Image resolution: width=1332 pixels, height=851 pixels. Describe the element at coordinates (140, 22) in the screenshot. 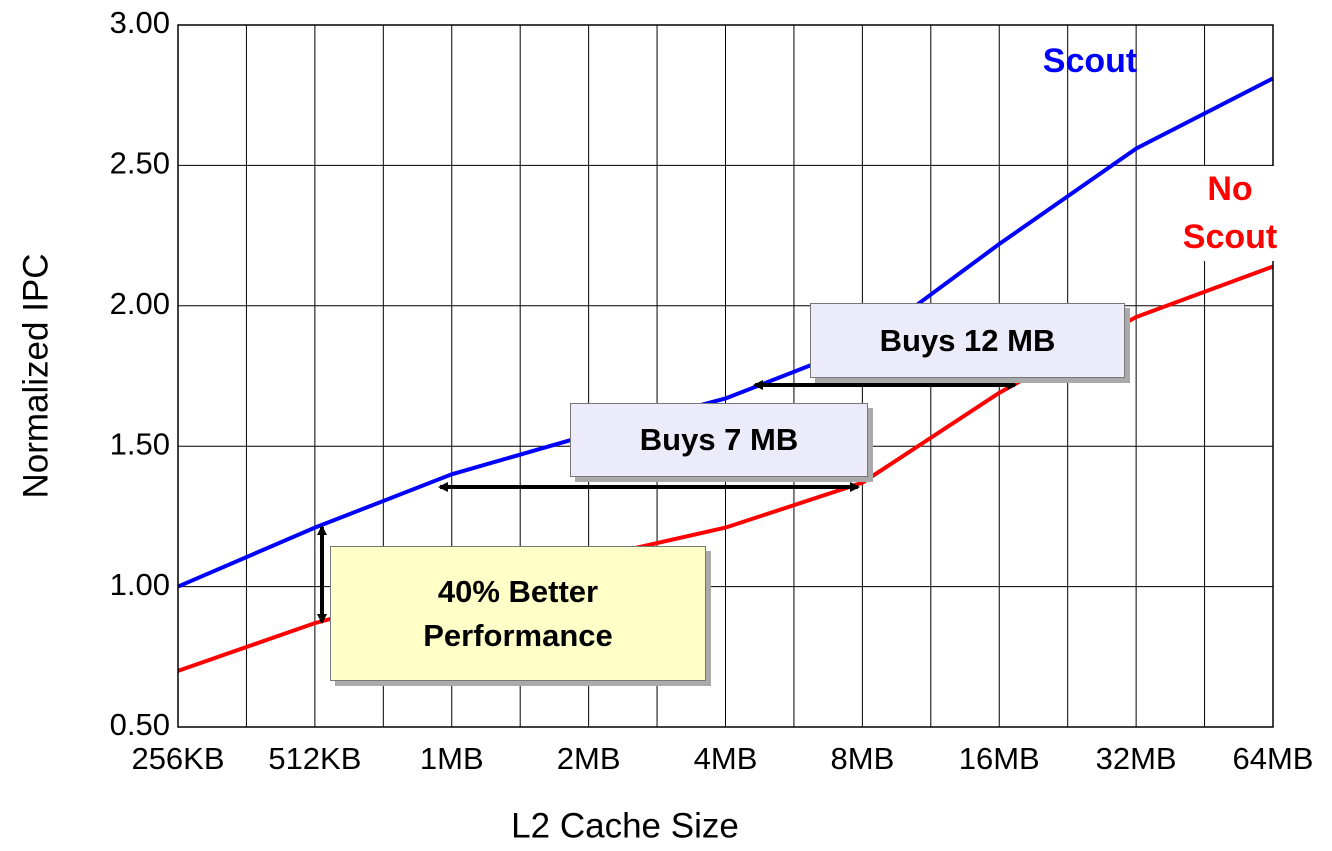

I see `y-tick-label: 3.00` at that location.